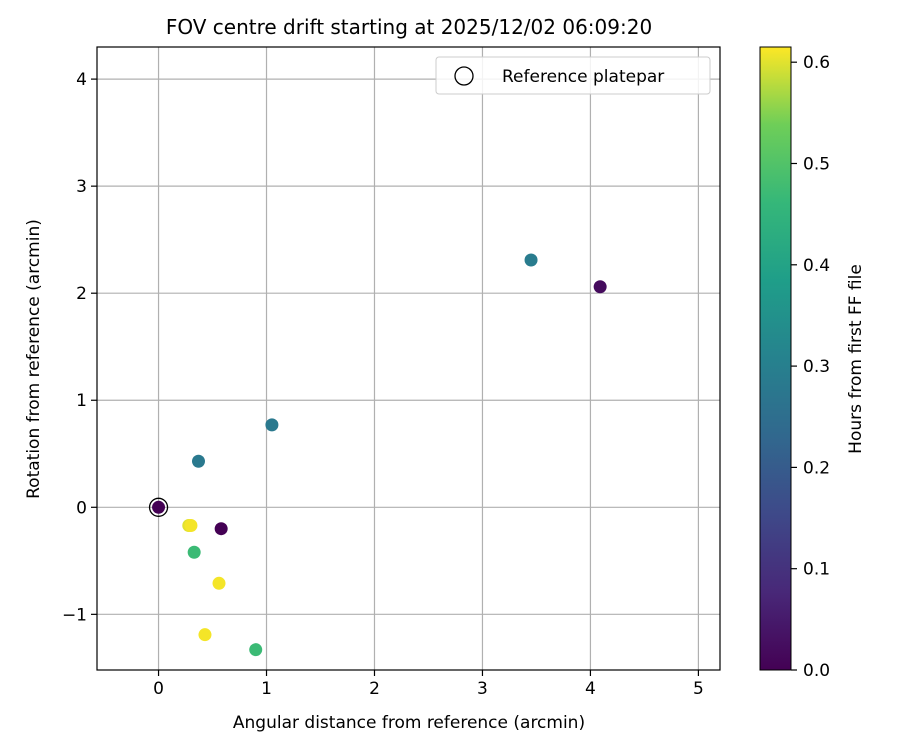  Describe the element at coordinates (81, 294) in the screenshot. I see `y-tick-label: 2` at that location.